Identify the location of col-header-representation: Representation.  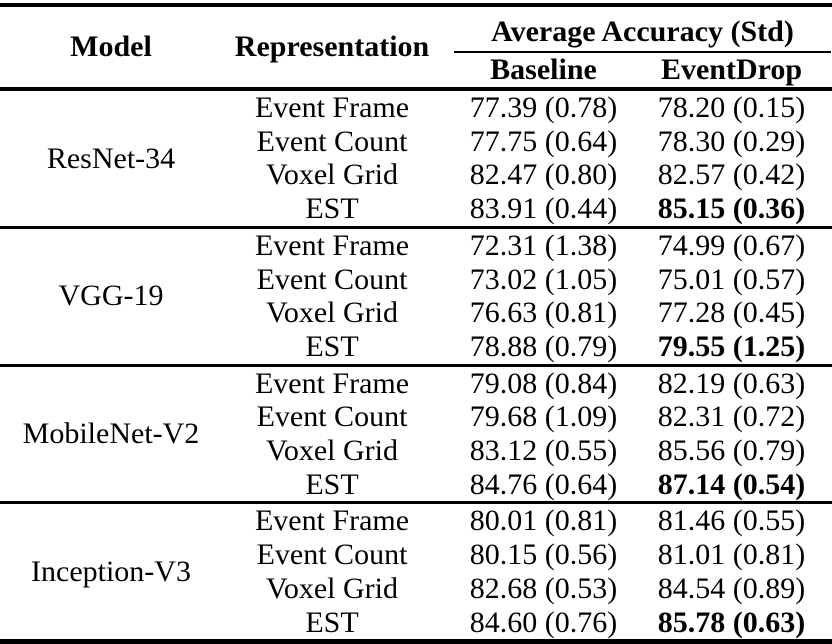
(332, 46).